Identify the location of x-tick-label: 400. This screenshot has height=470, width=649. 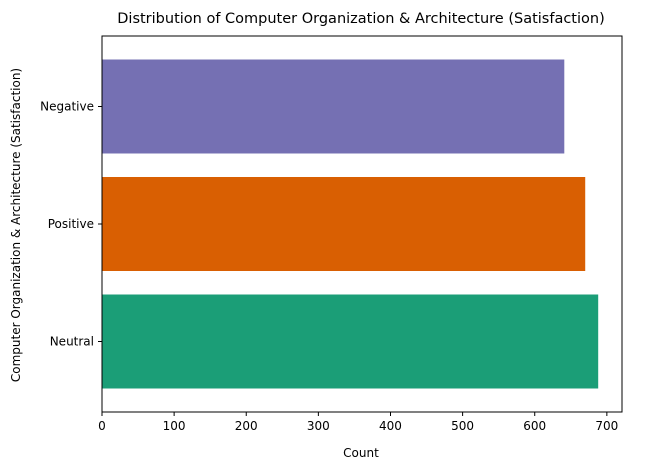
(390, 426).